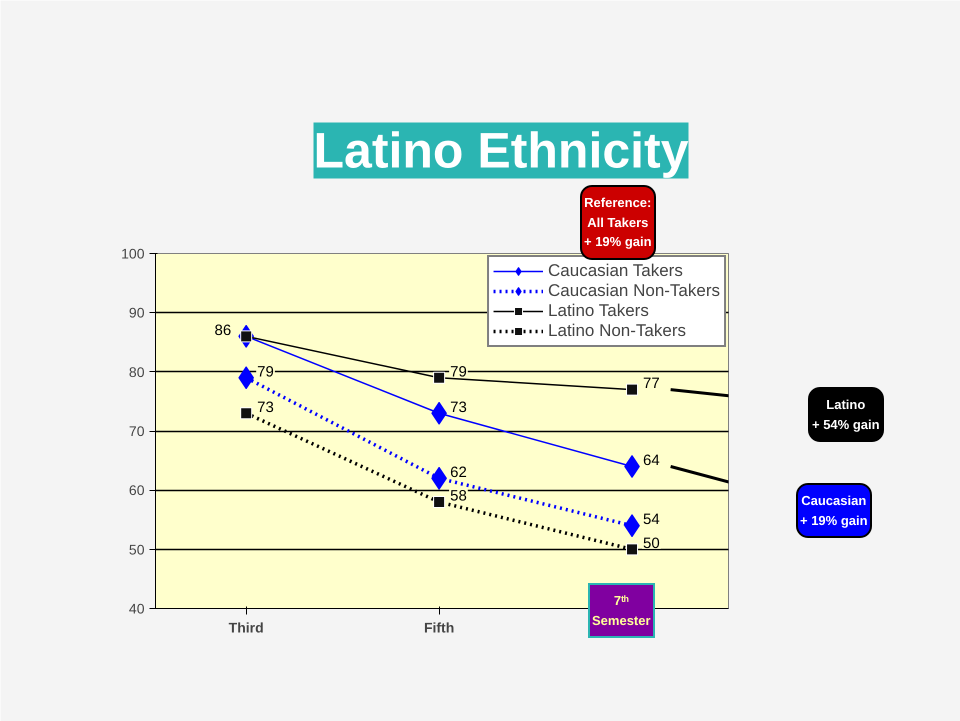  What do you see at coordinates (651, 383) in the screenshot?
I see `data-label: 77` at bounding box center [651, 383].